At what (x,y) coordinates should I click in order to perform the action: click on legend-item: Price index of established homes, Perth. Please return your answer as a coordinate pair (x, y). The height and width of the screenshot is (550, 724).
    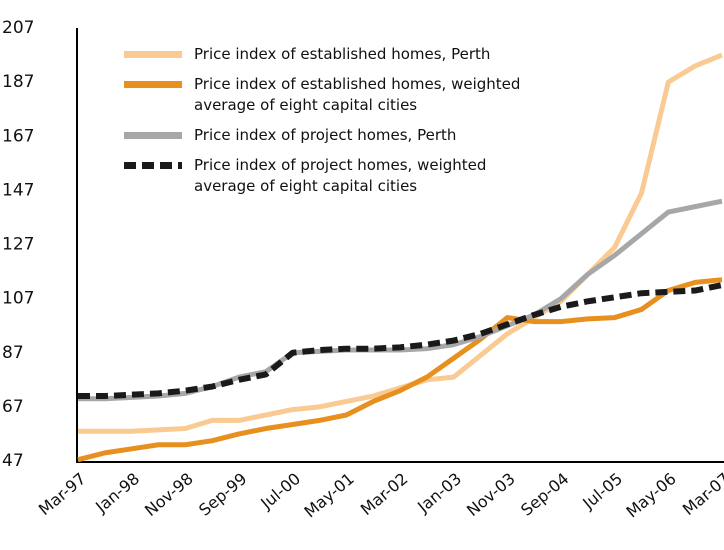
    Looking at the image, I should click on (324, 54).